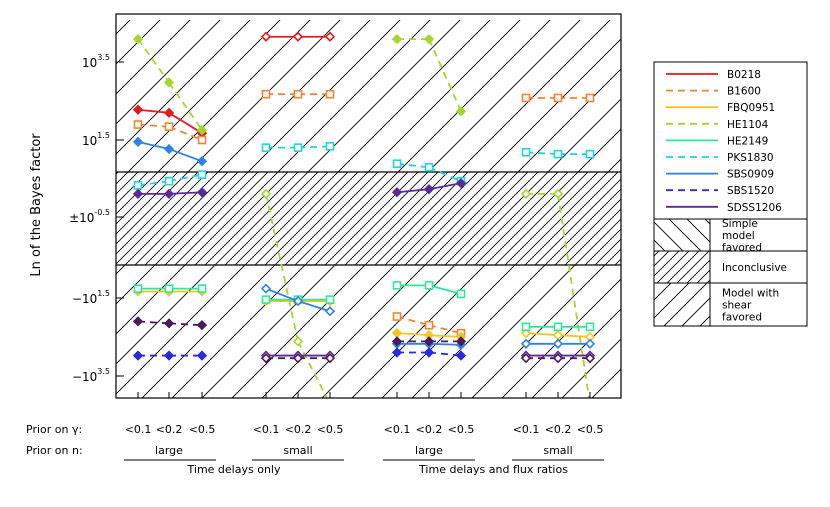 The height and width of the screenshot is (507, 830). Describe the element at coordinates (36, 205) in the screenshot. I see `y-axis-title: Ln of the Bayes factor` at that location.